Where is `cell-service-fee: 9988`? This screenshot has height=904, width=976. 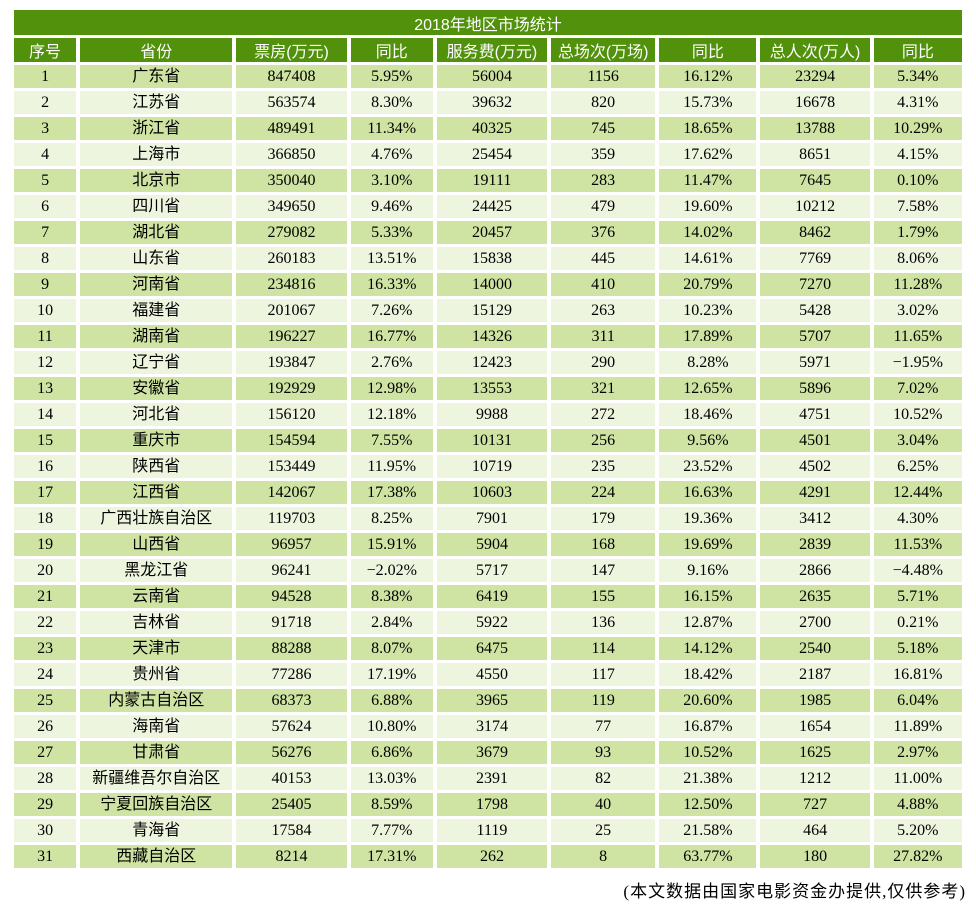
cell-service-fee: 9988 is located at coordinates (492, 414).